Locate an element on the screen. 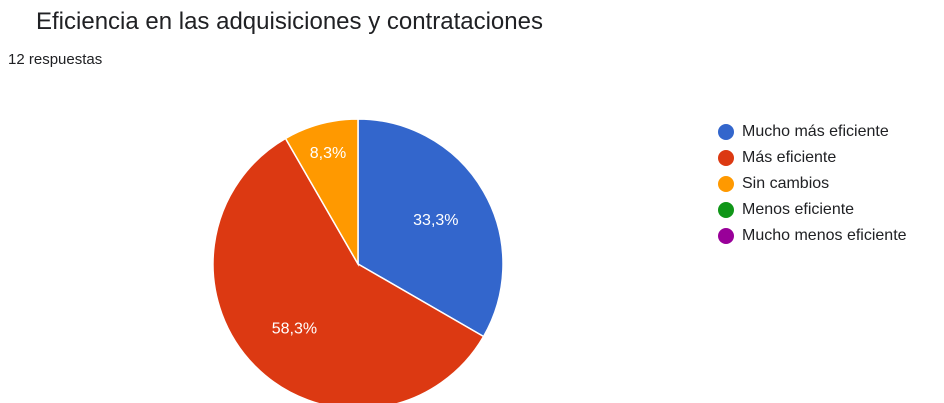 Image resolution: width=944 pixels, height=403 pixels. pie-label-2: 58,3% is located at coordinates (294, 329).